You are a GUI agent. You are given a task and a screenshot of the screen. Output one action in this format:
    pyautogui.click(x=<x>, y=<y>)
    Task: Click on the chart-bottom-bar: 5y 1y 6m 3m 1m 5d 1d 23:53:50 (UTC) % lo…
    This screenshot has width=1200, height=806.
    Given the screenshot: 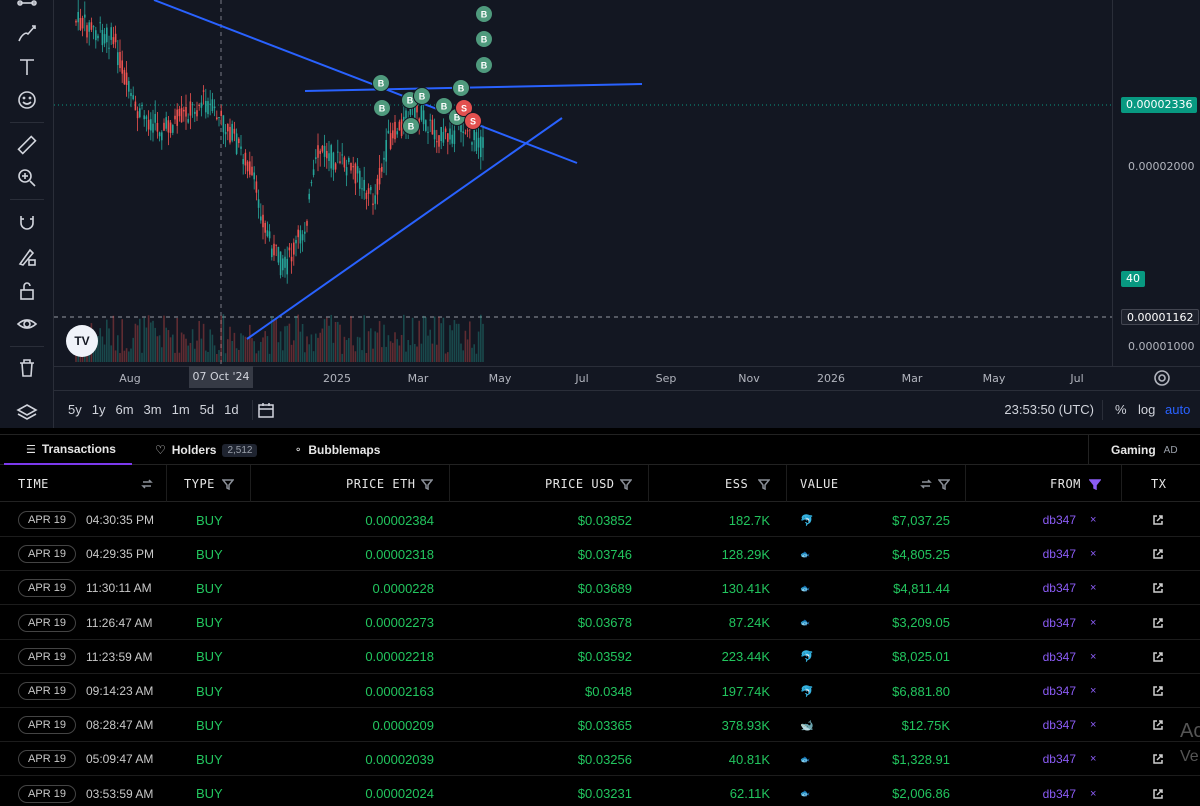 What is the action you would take?
    pyautogui.click(x=627, y=409)
    